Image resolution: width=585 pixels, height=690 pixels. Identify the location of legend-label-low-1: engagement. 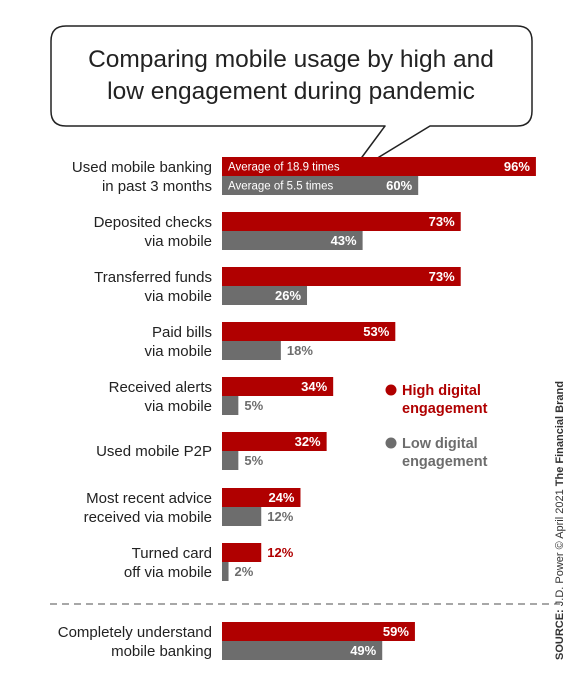
(445, 462).